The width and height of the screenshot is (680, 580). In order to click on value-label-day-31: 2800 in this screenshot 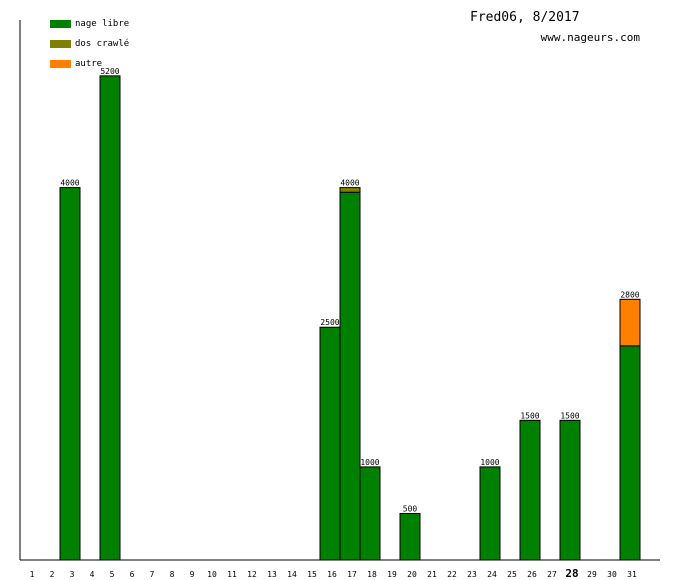, I will do `click(629, 294)`.